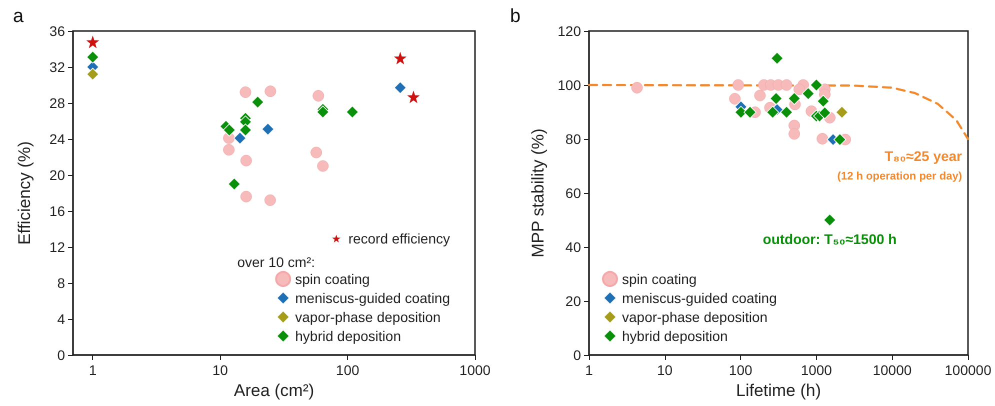  Describe the element at coordinates (18, 16) in the screenshot. I see `chart-title: a` at that location.